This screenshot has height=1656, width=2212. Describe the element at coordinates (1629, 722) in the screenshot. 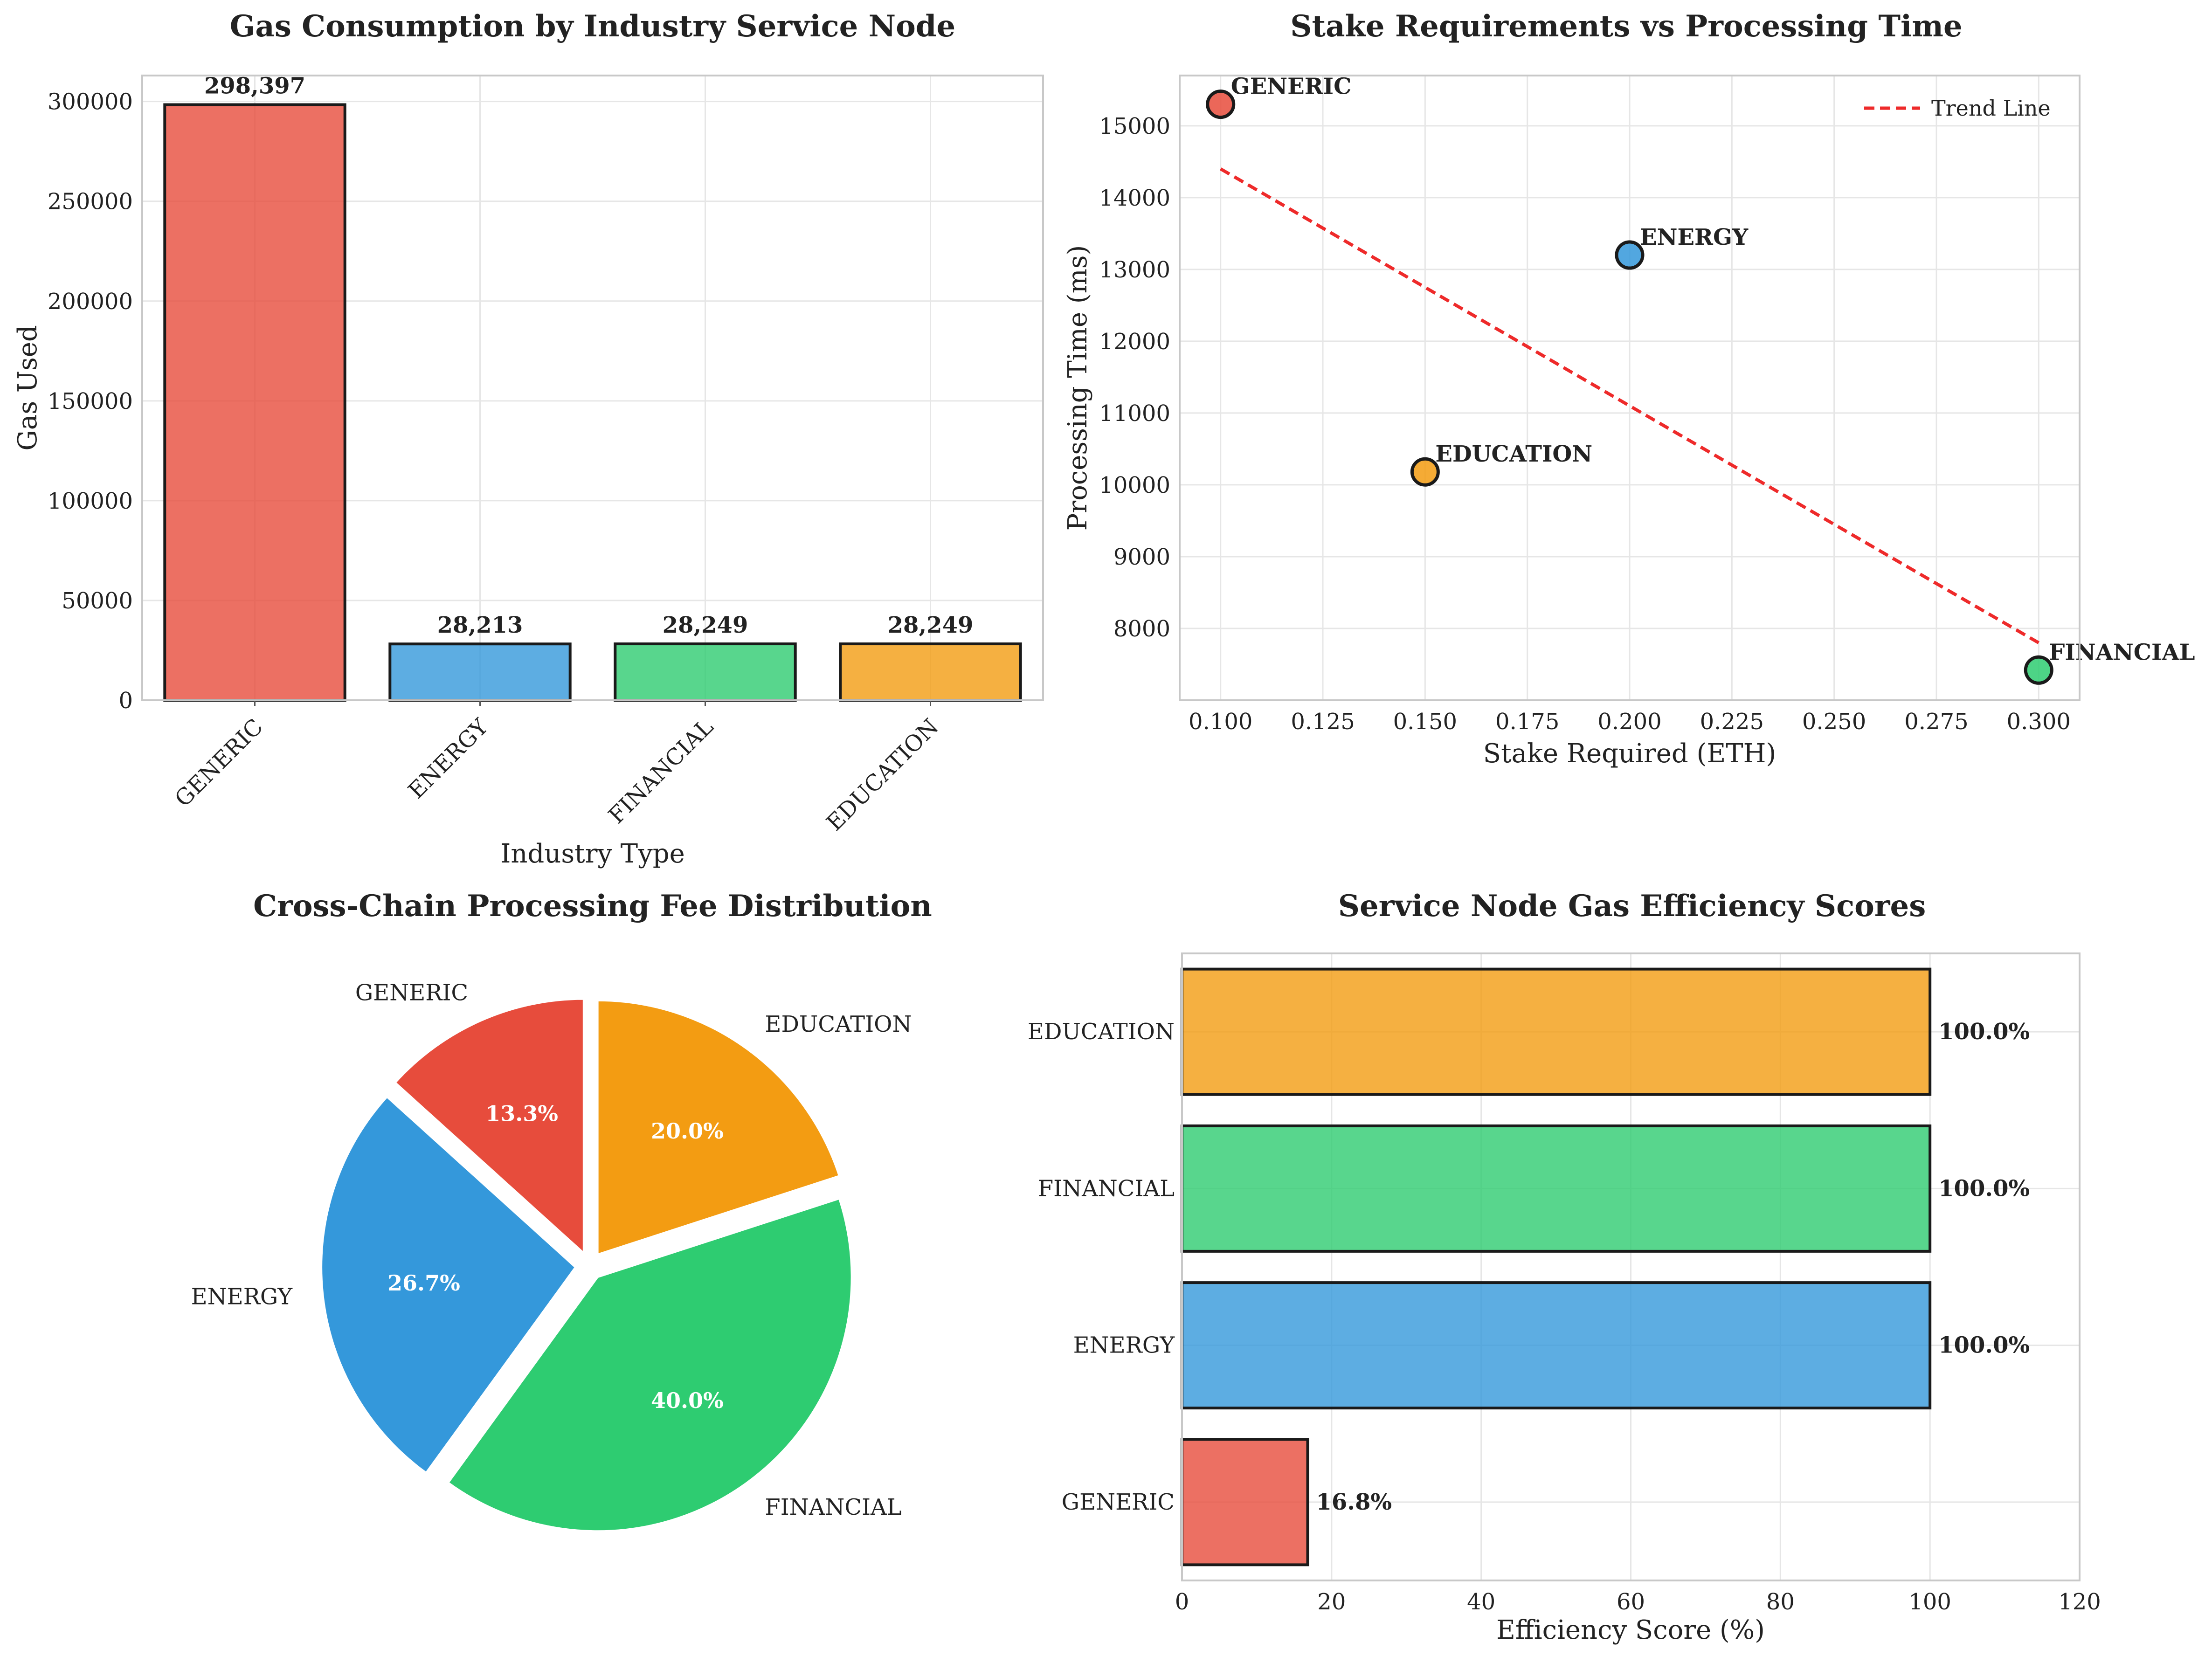

I see `scatter-xtick-label: 0.200` at that location.